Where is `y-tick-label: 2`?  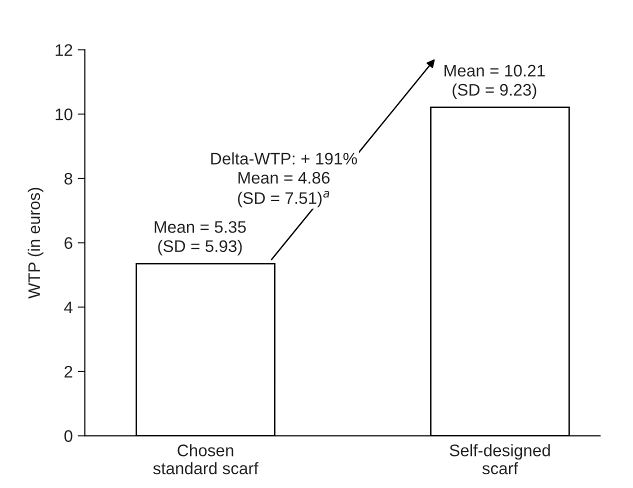 y-tick-label: 2 is located at coordinates (68, 372).